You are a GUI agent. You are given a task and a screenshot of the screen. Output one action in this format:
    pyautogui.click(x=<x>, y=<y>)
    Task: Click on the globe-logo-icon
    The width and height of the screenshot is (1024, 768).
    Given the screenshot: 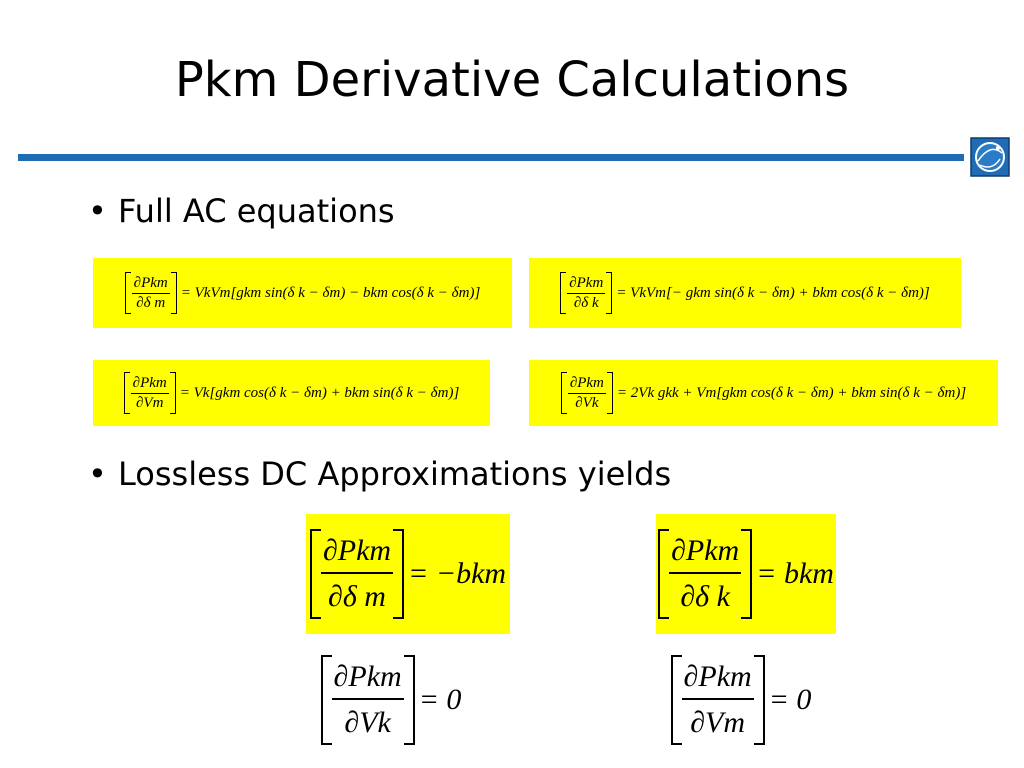 What is the action you would take?
    pyautogui.click(x=990, y=157)
    